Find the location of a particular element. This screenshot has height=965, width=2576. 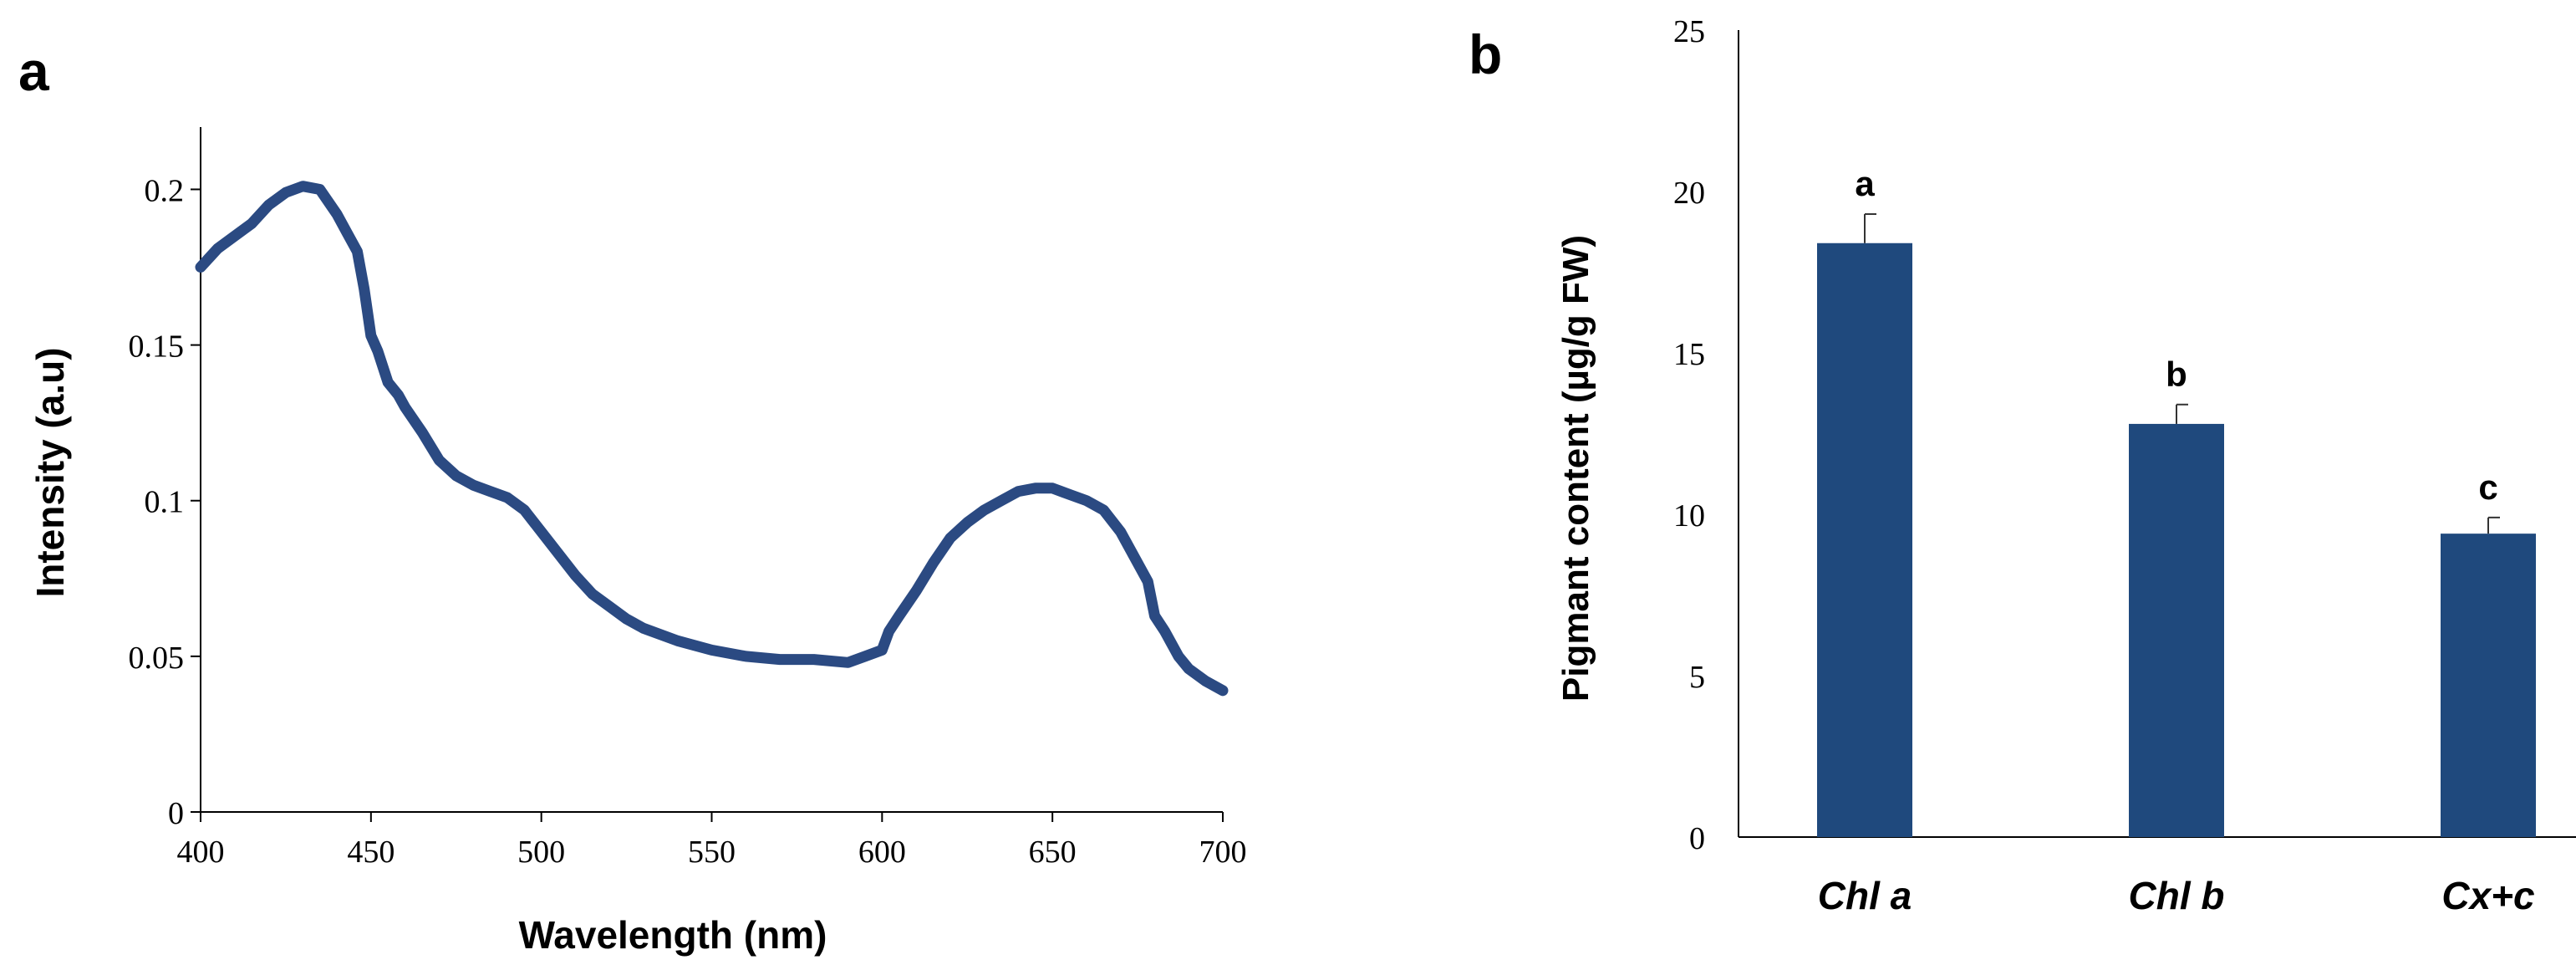

panel-a-x-tick-label: 550 is located at coordinates (712, 853).